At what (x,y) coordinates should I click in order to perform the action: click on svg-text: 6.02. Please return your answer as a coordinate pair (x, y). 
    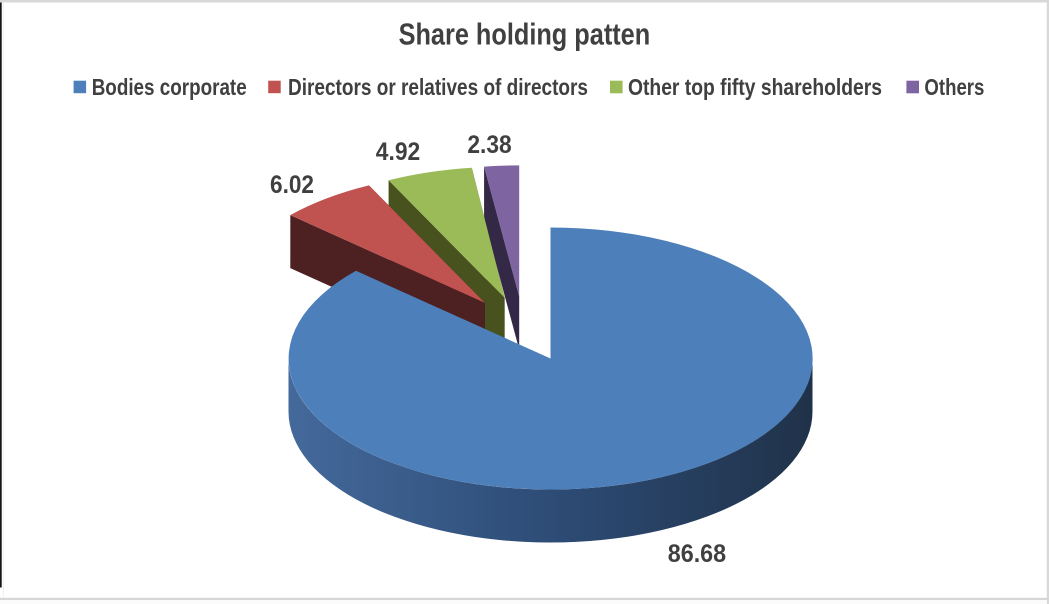
    Looking at the image, I should click on (292, 185).